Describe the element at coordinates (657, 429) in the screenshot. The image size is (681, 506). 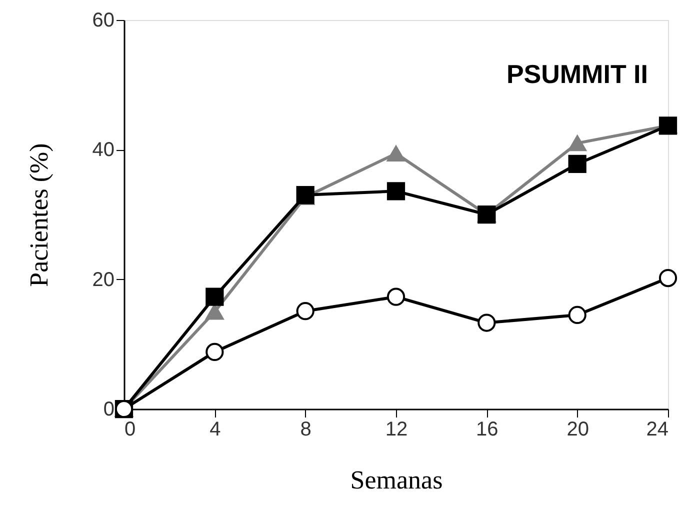
I see `x-tick-label: 24` at that location.